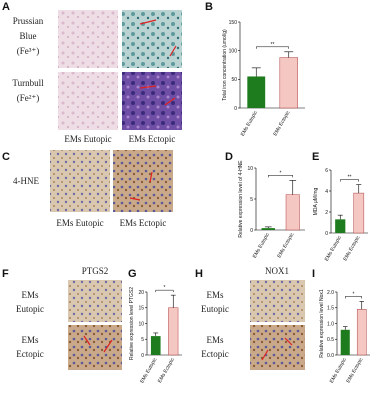  I want to click on y-tick-label: 0.0, so click(330, 356).